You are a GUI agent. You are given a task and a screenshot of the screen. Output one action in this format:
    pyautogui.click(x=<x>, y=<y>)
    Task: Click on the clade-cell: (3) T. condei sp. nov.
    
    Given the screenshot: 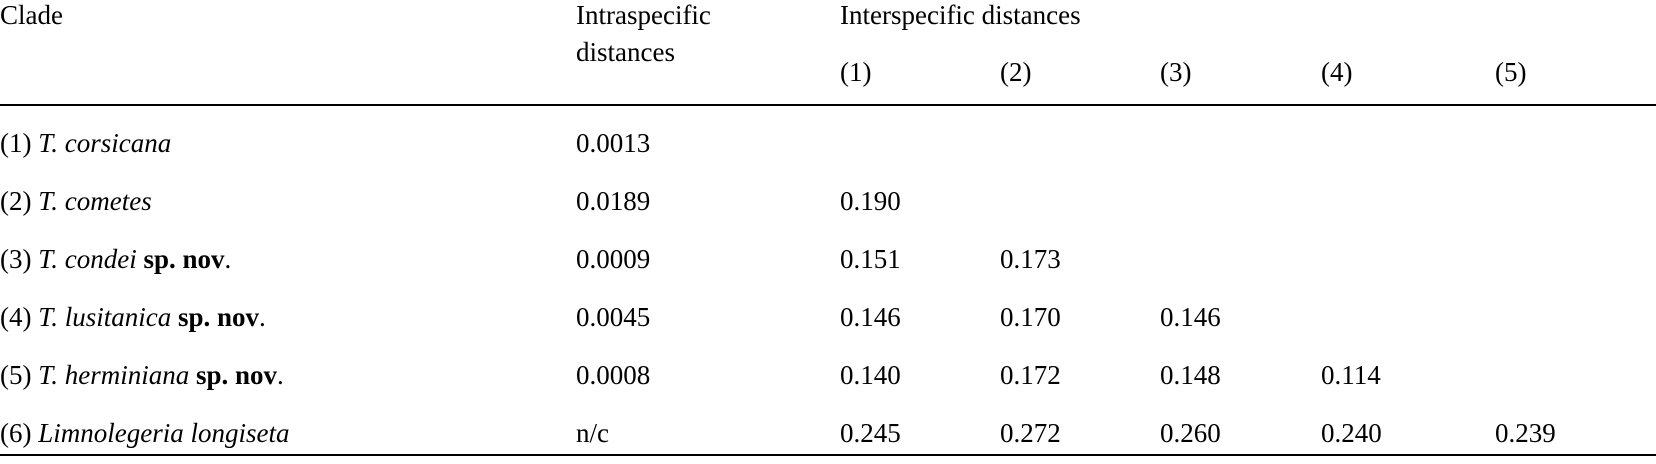 What is the action you would take?
    pyautogui.click(x=116, y=259)
    